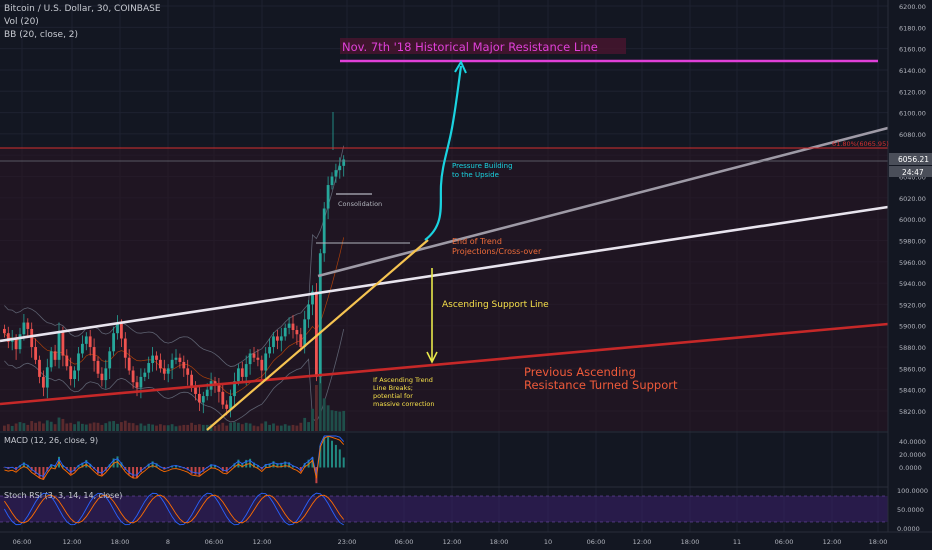 Image resolution: width=932 pixels, height=550 pixels. I want to click on breaks-label-1: If Ascending Trend, so click(403, 380).